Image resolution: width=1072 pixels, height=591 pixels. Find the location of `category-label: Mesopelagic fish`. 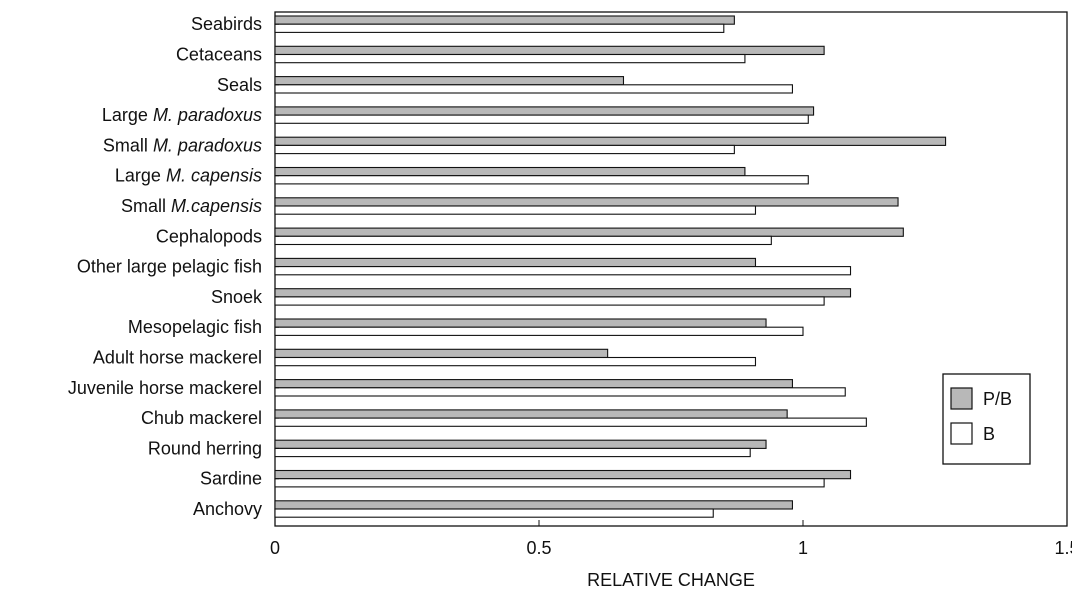

category-label: Mesopelagic fish is located at coordinates (195, 327).